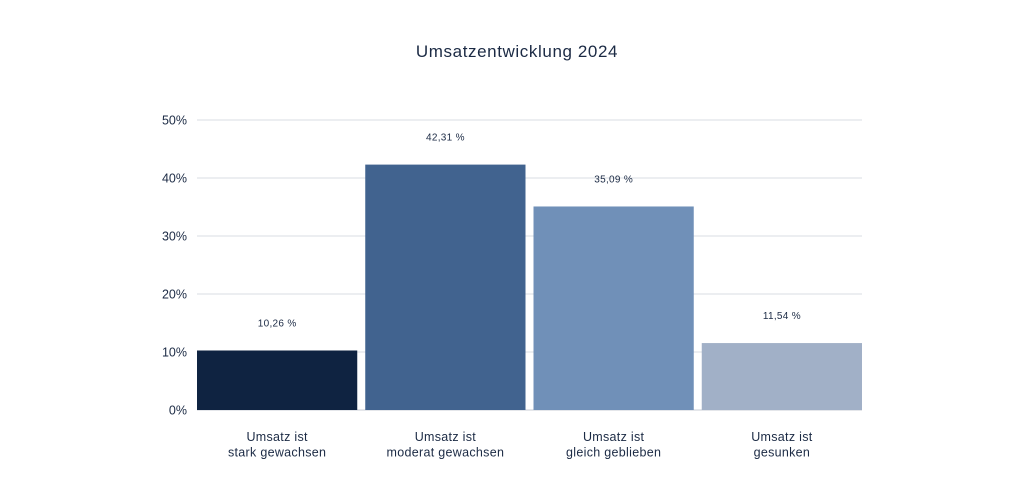  What do you see at coordinates (782, 316) in the screenshot?
I see `data-label: 11,54 %` at bounding box center [782, 316].